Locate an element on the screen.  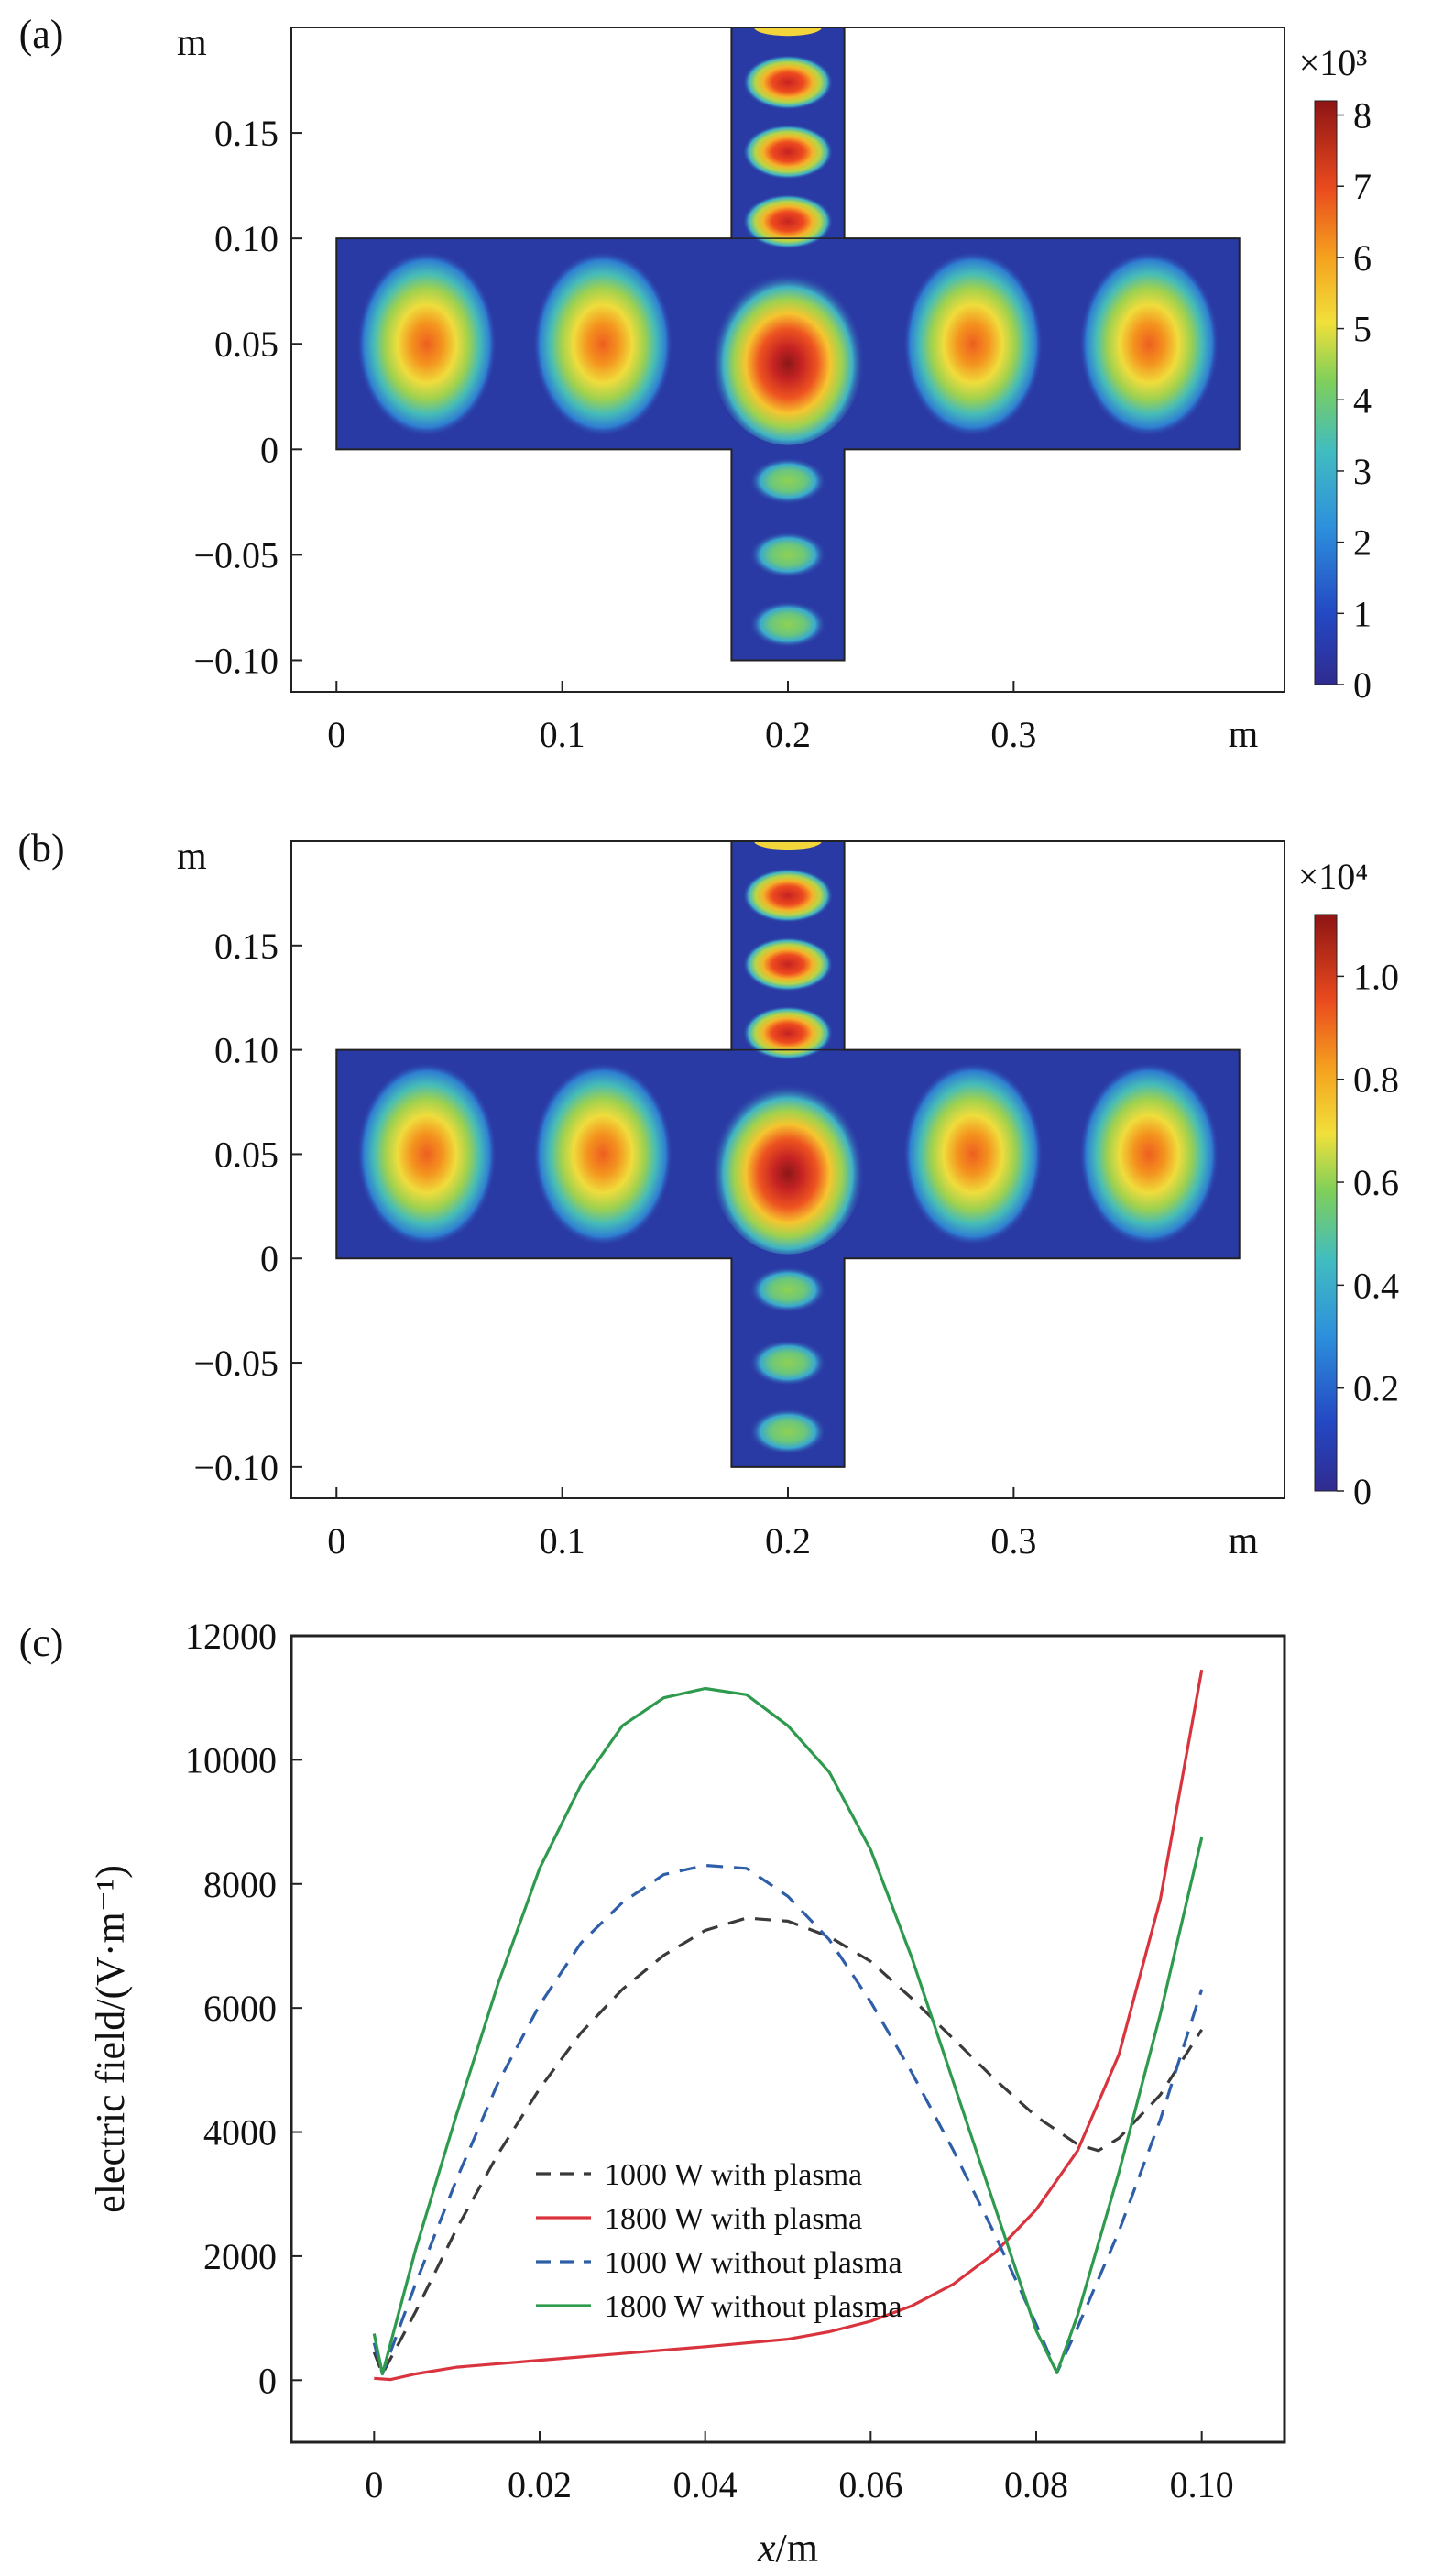
colorbar-tick-label: 0.2 is located at coordinates (1376, 1388).